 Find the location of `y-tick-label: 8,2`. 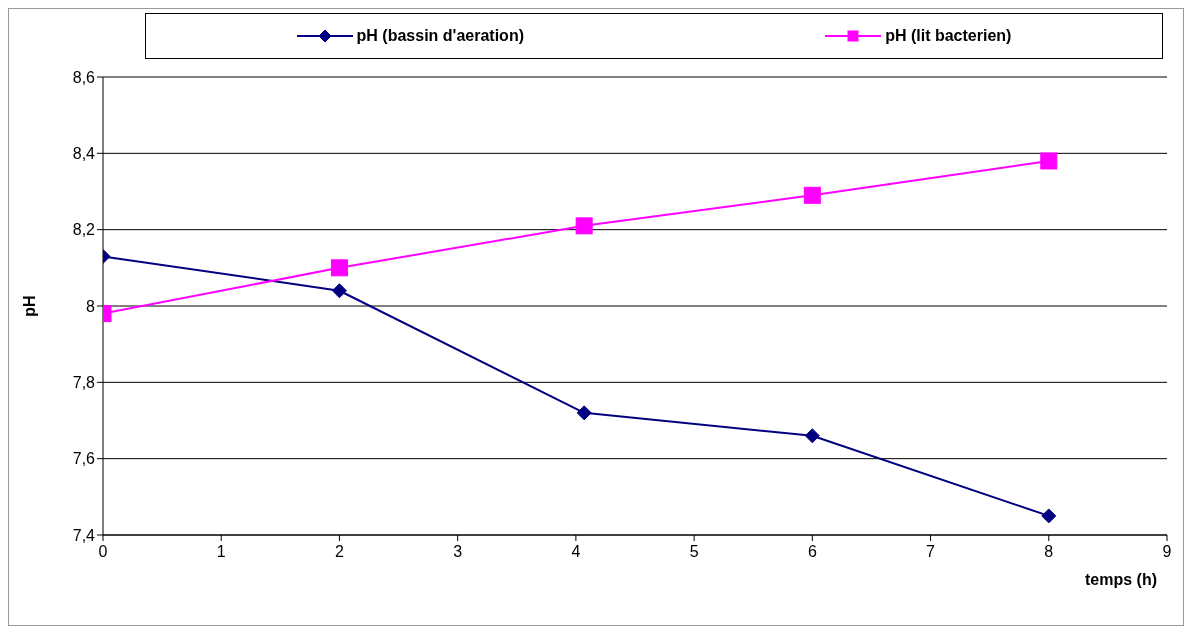

y-tick-label: 8,2 is located at coordinates (84, 230).